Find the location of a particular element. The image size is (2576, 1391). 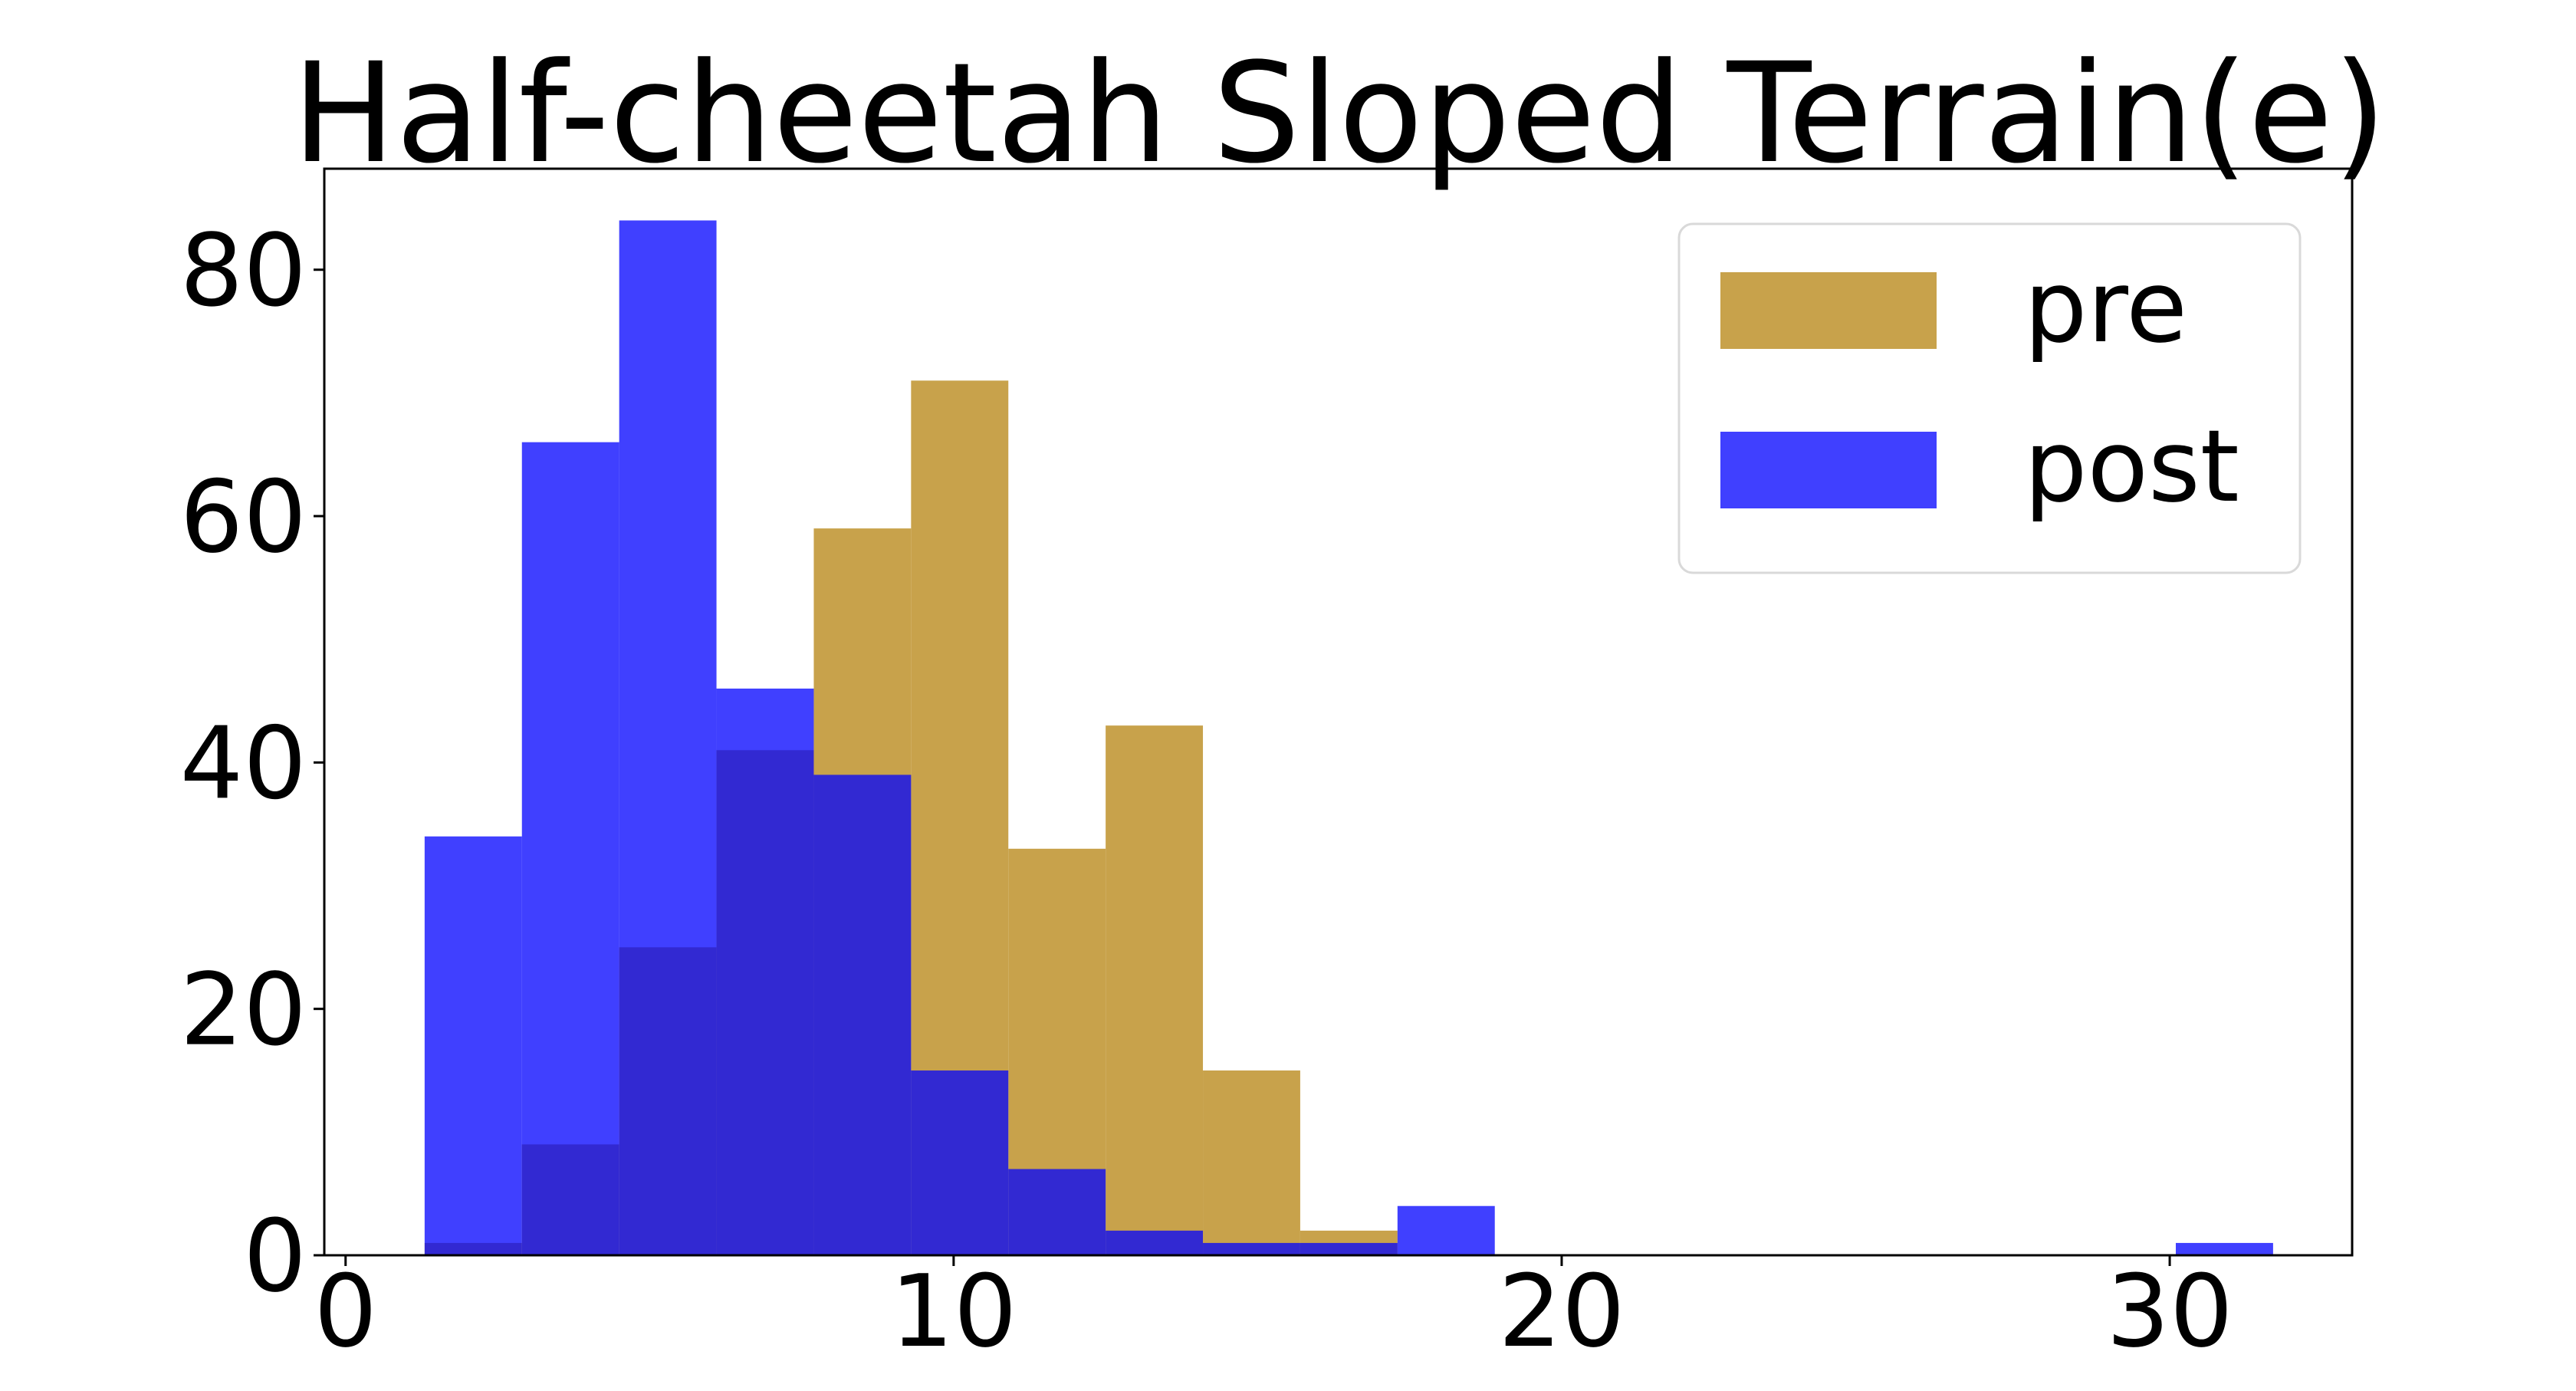

y-tick-label: 60 is located at coordinates (244, 517).